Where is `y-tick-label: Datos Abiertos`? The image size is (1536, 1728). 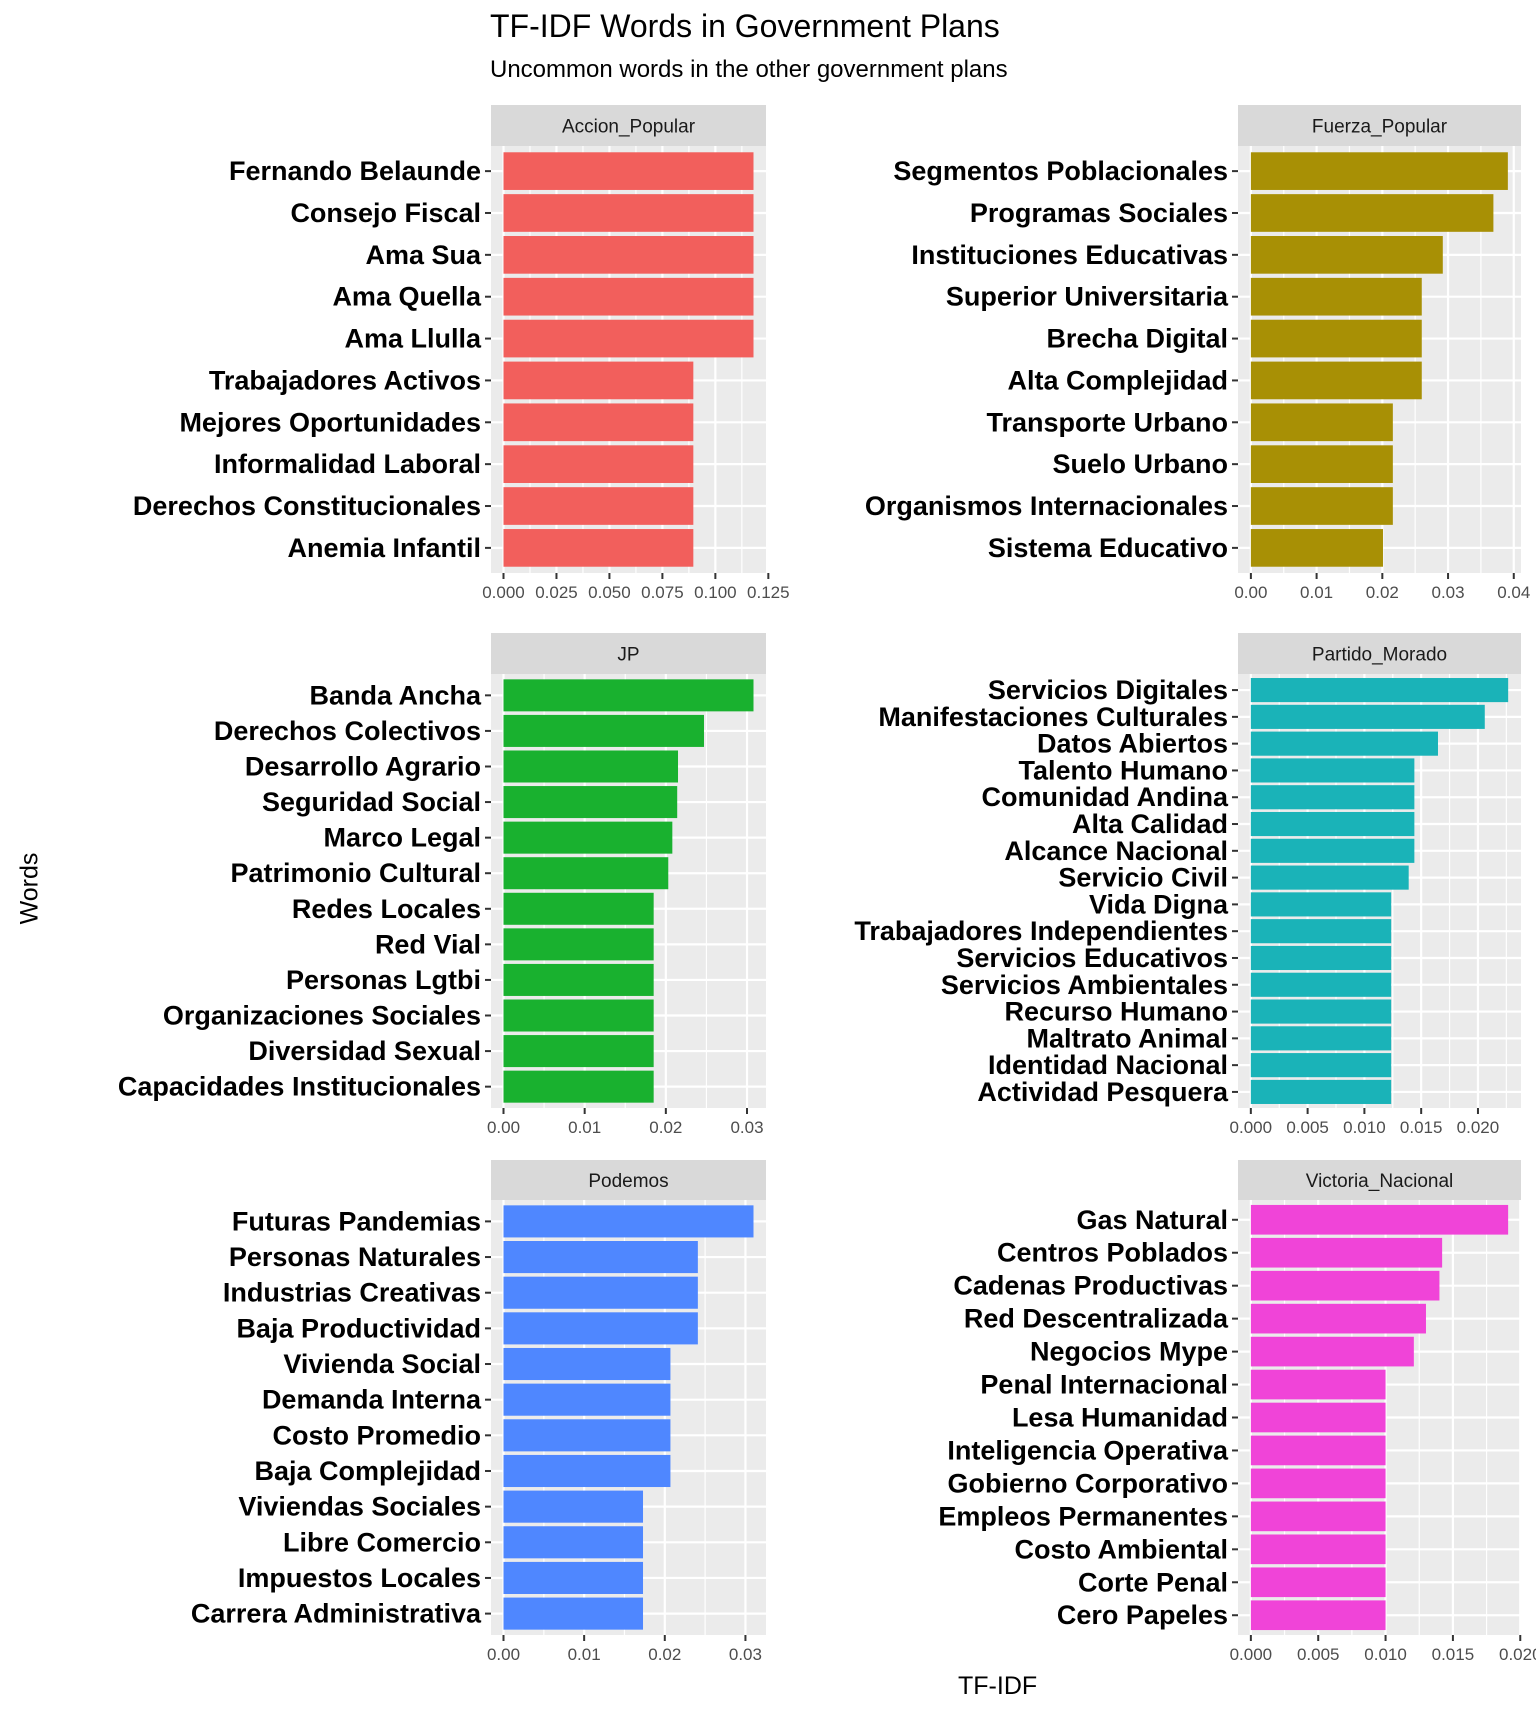
y-tick-label: Datos Abiertos is located at coordinates (1132, 744).